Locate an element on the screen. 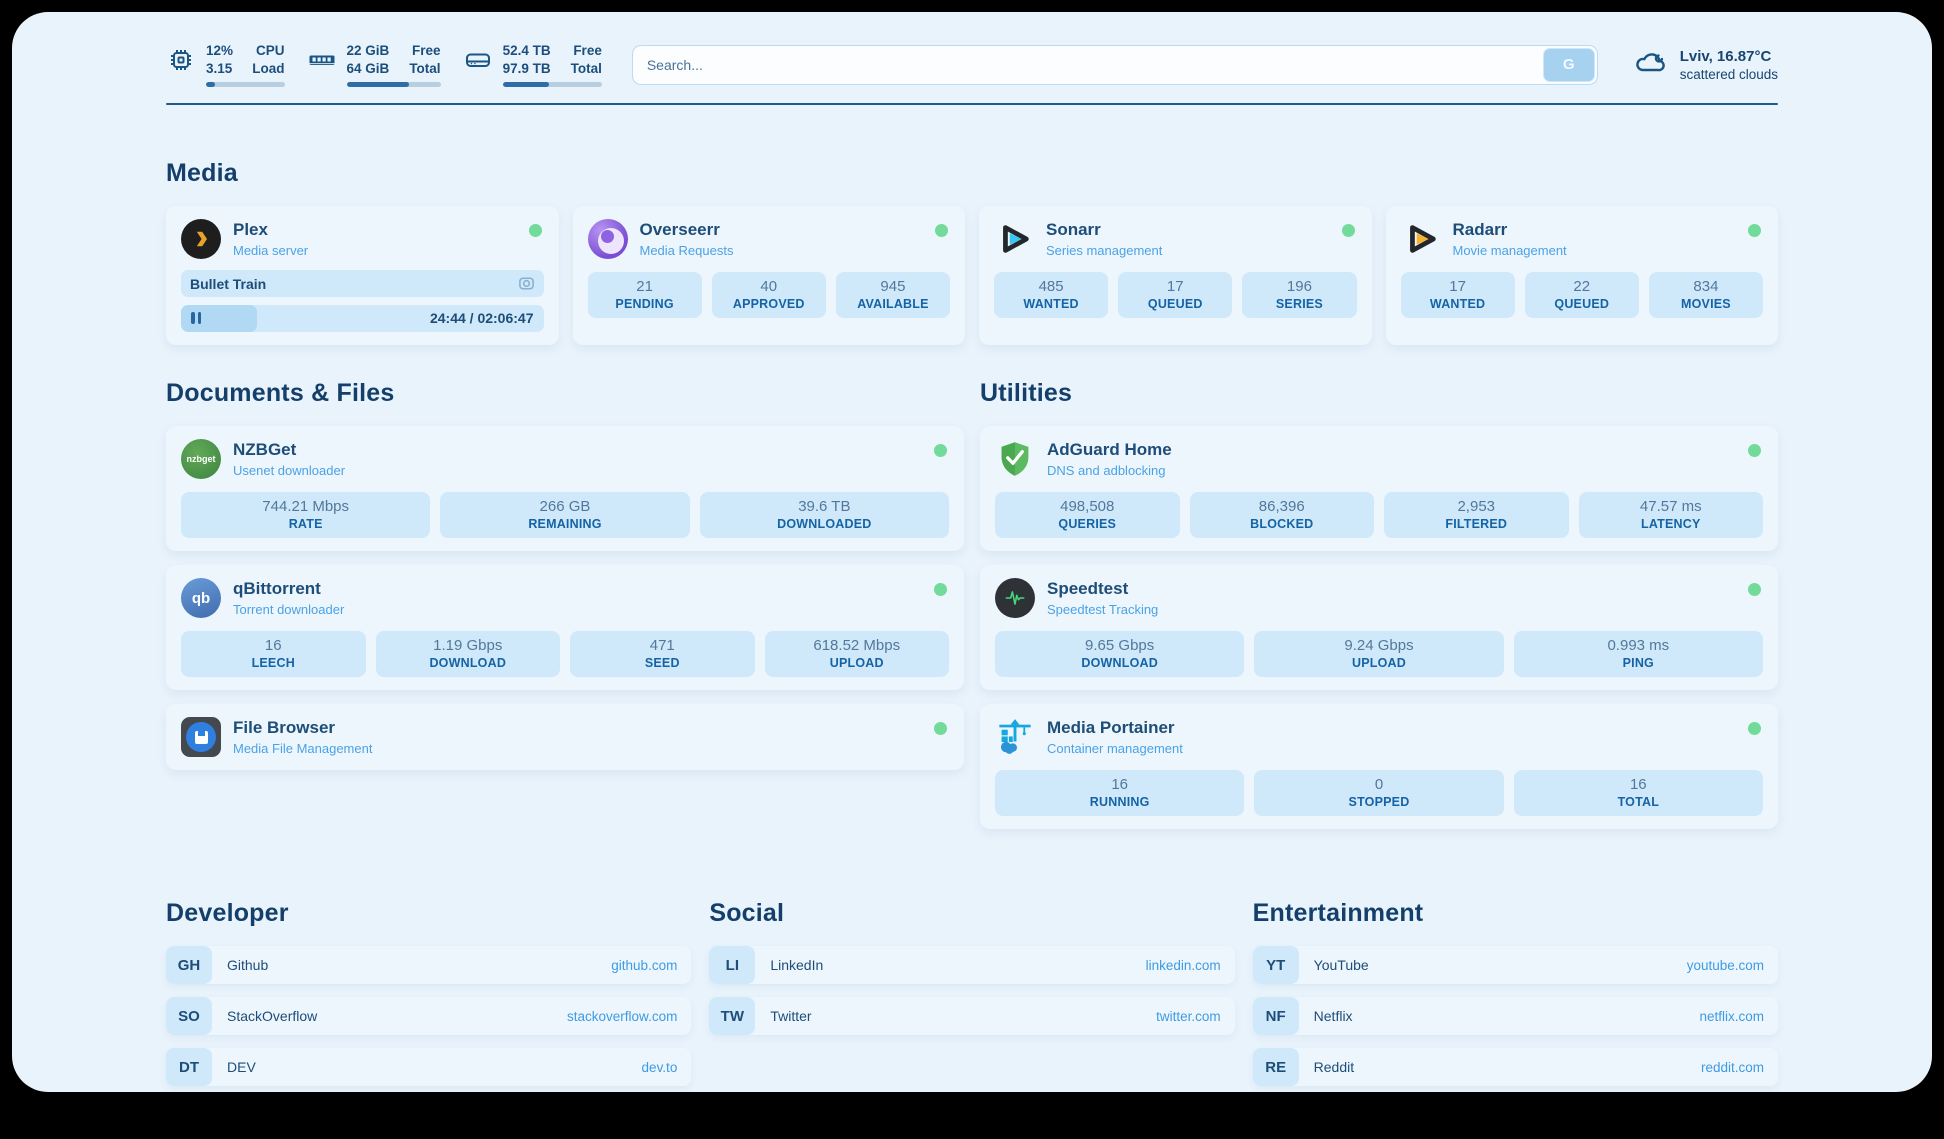 Image resolution: width=1944 pixels, height=1139 pixels. link-linkedin: LI LinkedIn linkedin.com is located at coordinates (971, 965).